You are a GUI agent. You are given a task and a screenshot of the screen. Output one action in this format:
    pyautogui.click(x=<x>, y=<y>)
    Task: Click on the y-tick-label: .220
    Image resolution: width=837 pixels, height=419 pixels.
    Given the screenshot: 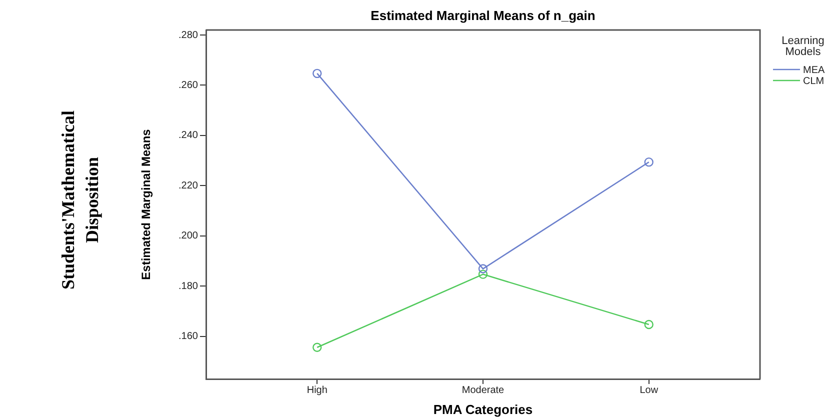 What is the action you would take?
    pyautogui.click(x=188, y=186)
    